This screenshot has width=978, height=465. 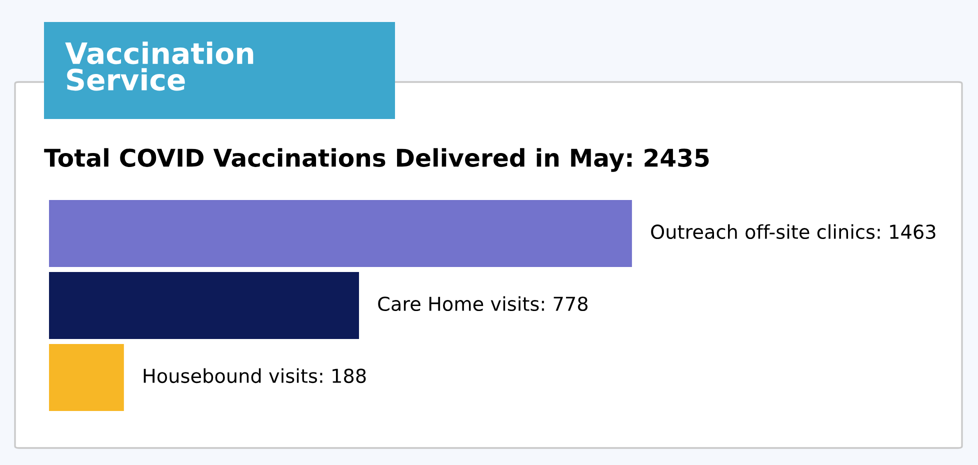 I want to click on chart-title: Vaccination Service, so click(x=159, y=66).